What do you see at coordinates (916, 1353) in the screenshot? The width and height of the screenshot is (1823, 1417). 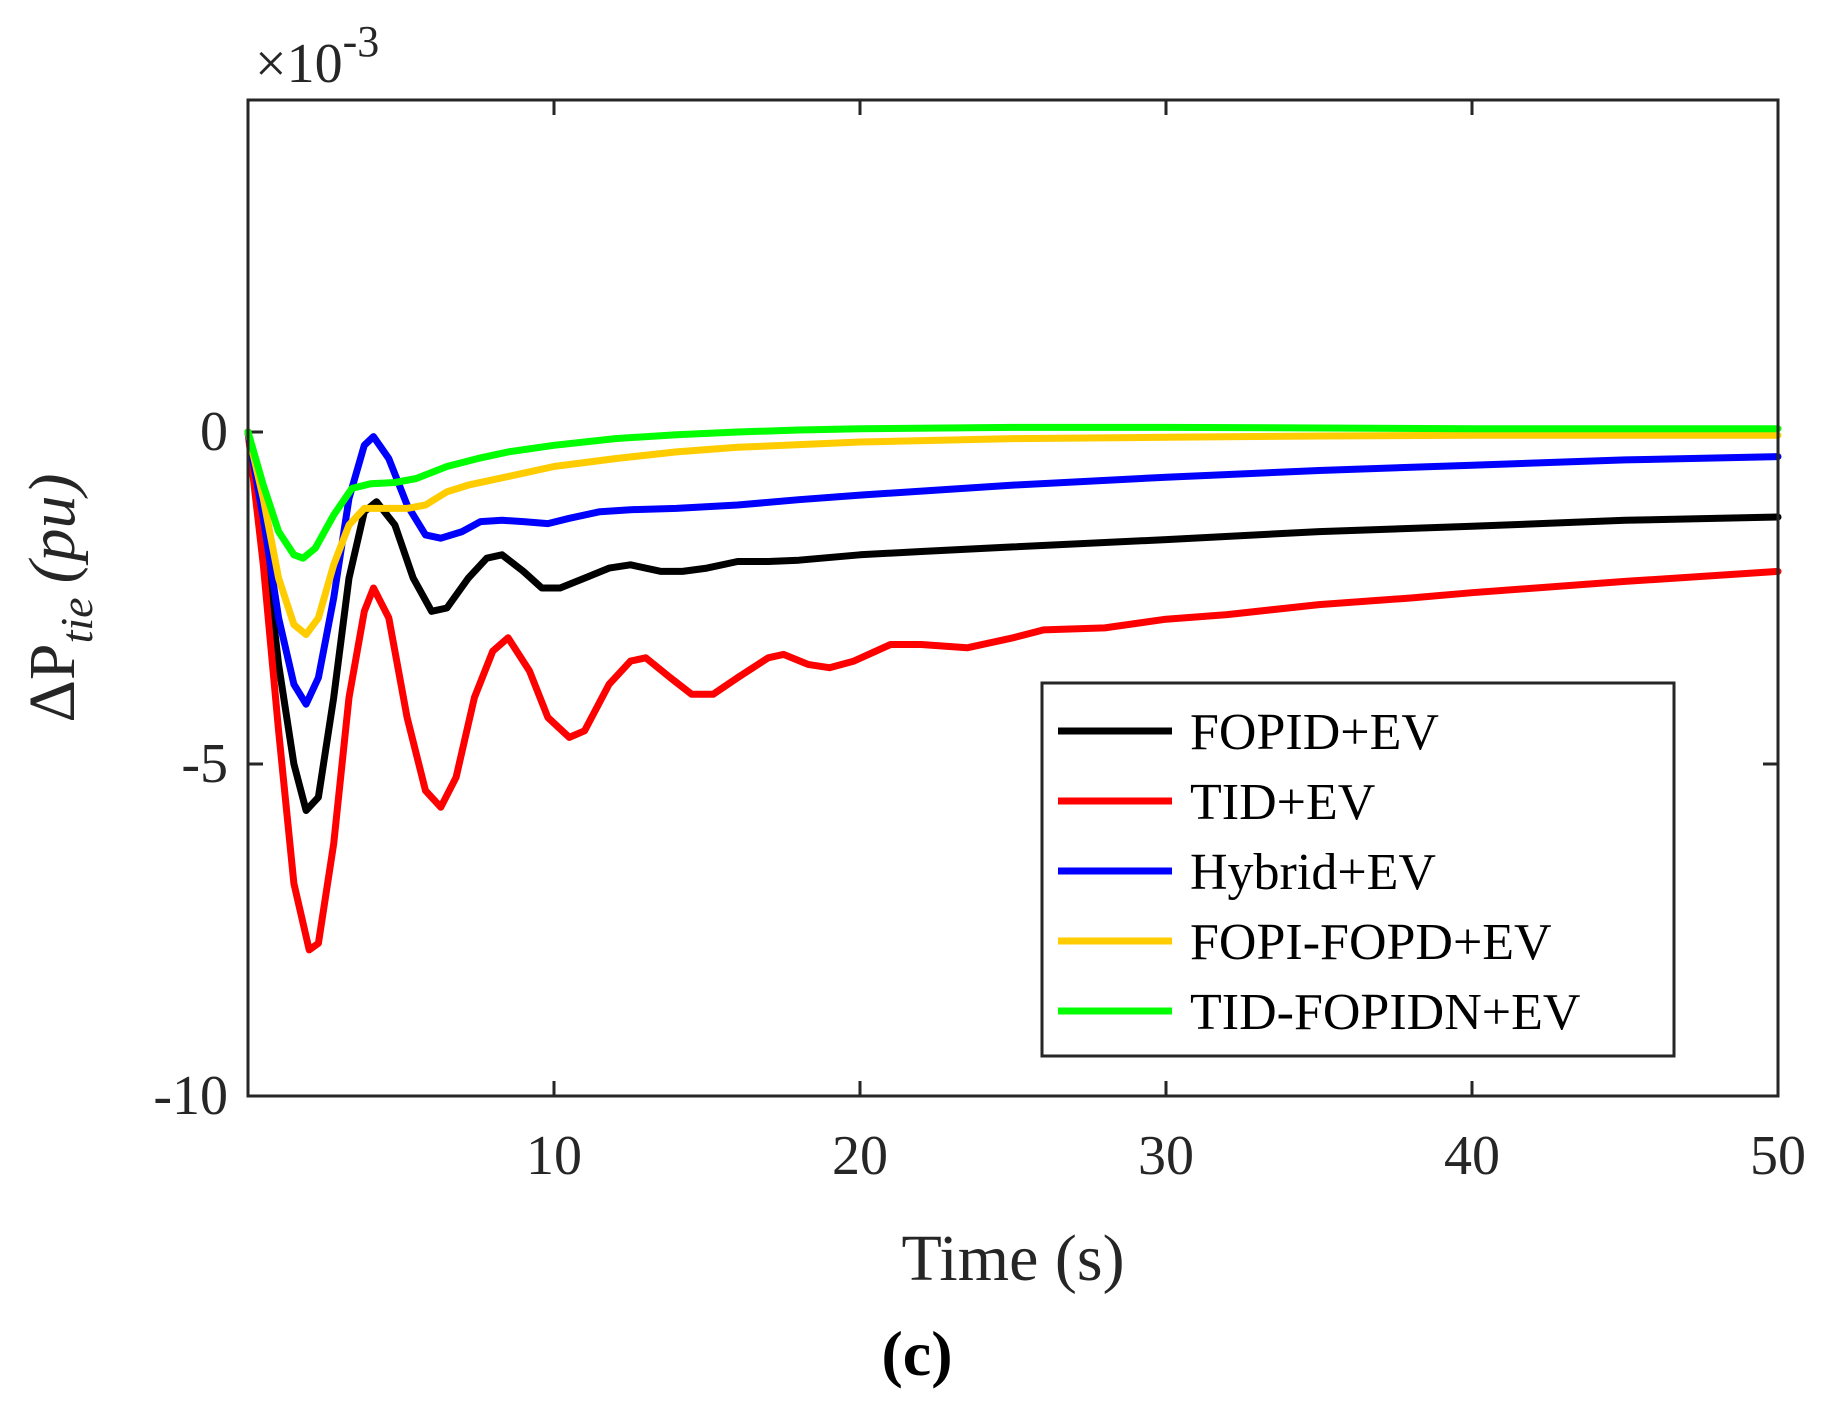 I see `figure-caption: (c)` at bounding box center [916, 1353].